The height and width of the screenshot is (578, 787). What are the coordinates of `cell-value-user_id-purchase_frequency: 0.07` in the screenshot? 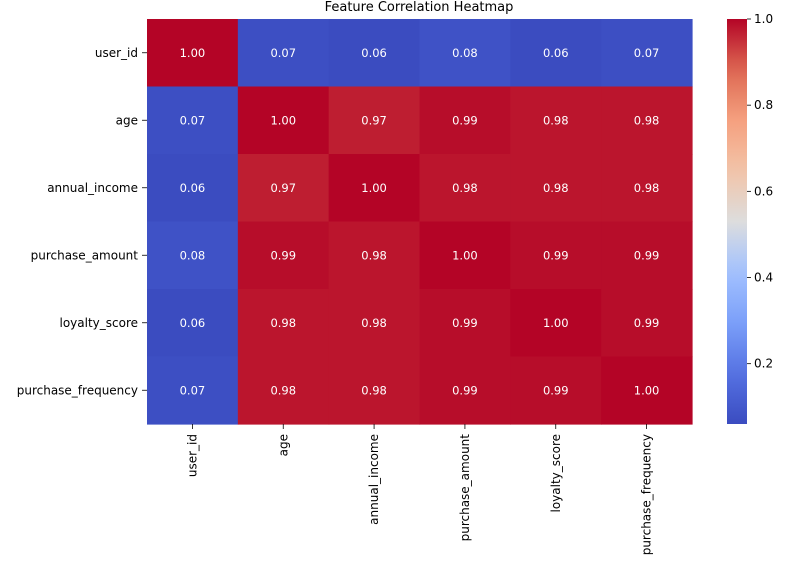 It's located at (647, 53).